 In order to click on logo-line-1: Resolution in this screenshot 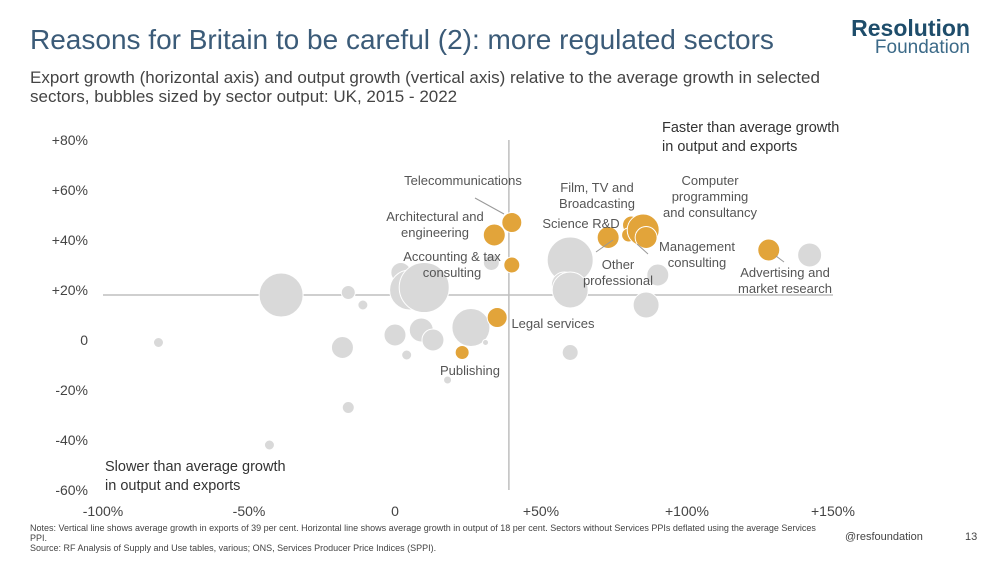, I will do `click(910, 28)`.